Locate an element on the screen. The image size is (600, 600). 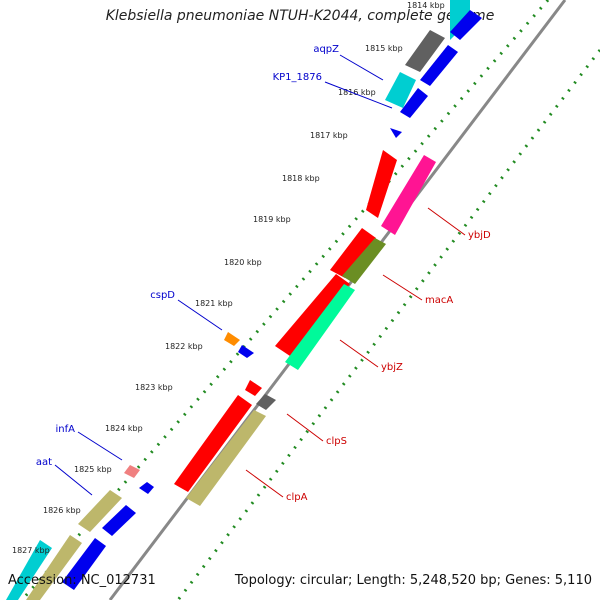
tick-label: 1818 kbp is located at coordinates (301, 178).